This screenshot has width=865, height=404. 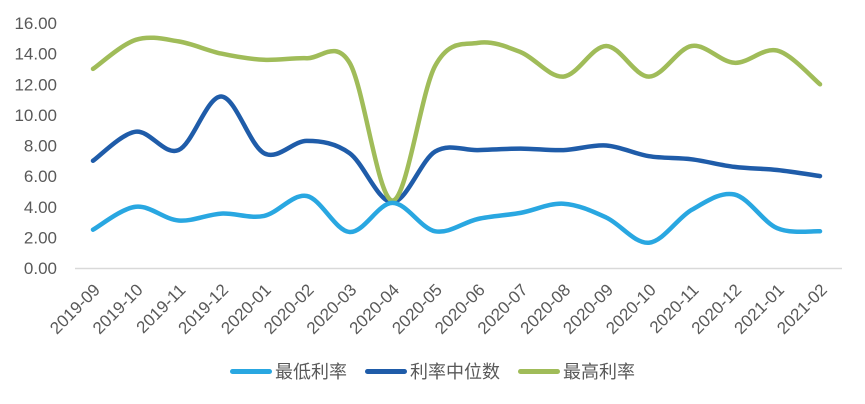 What do you see at coordinates (35, 115) in the screenshot?
I see `y-axis-tick-label: 10.00` at bounding box center [35, 115].